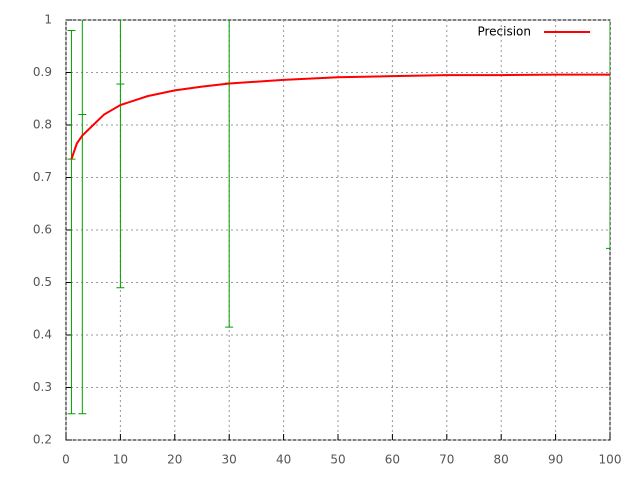 Image resolution: width=640 pixels, height=480 pixels. What do you see at coordinates (446, 460) in the screenshot?
I see `x-tick-label: 70` at bounding box center [446, 460].